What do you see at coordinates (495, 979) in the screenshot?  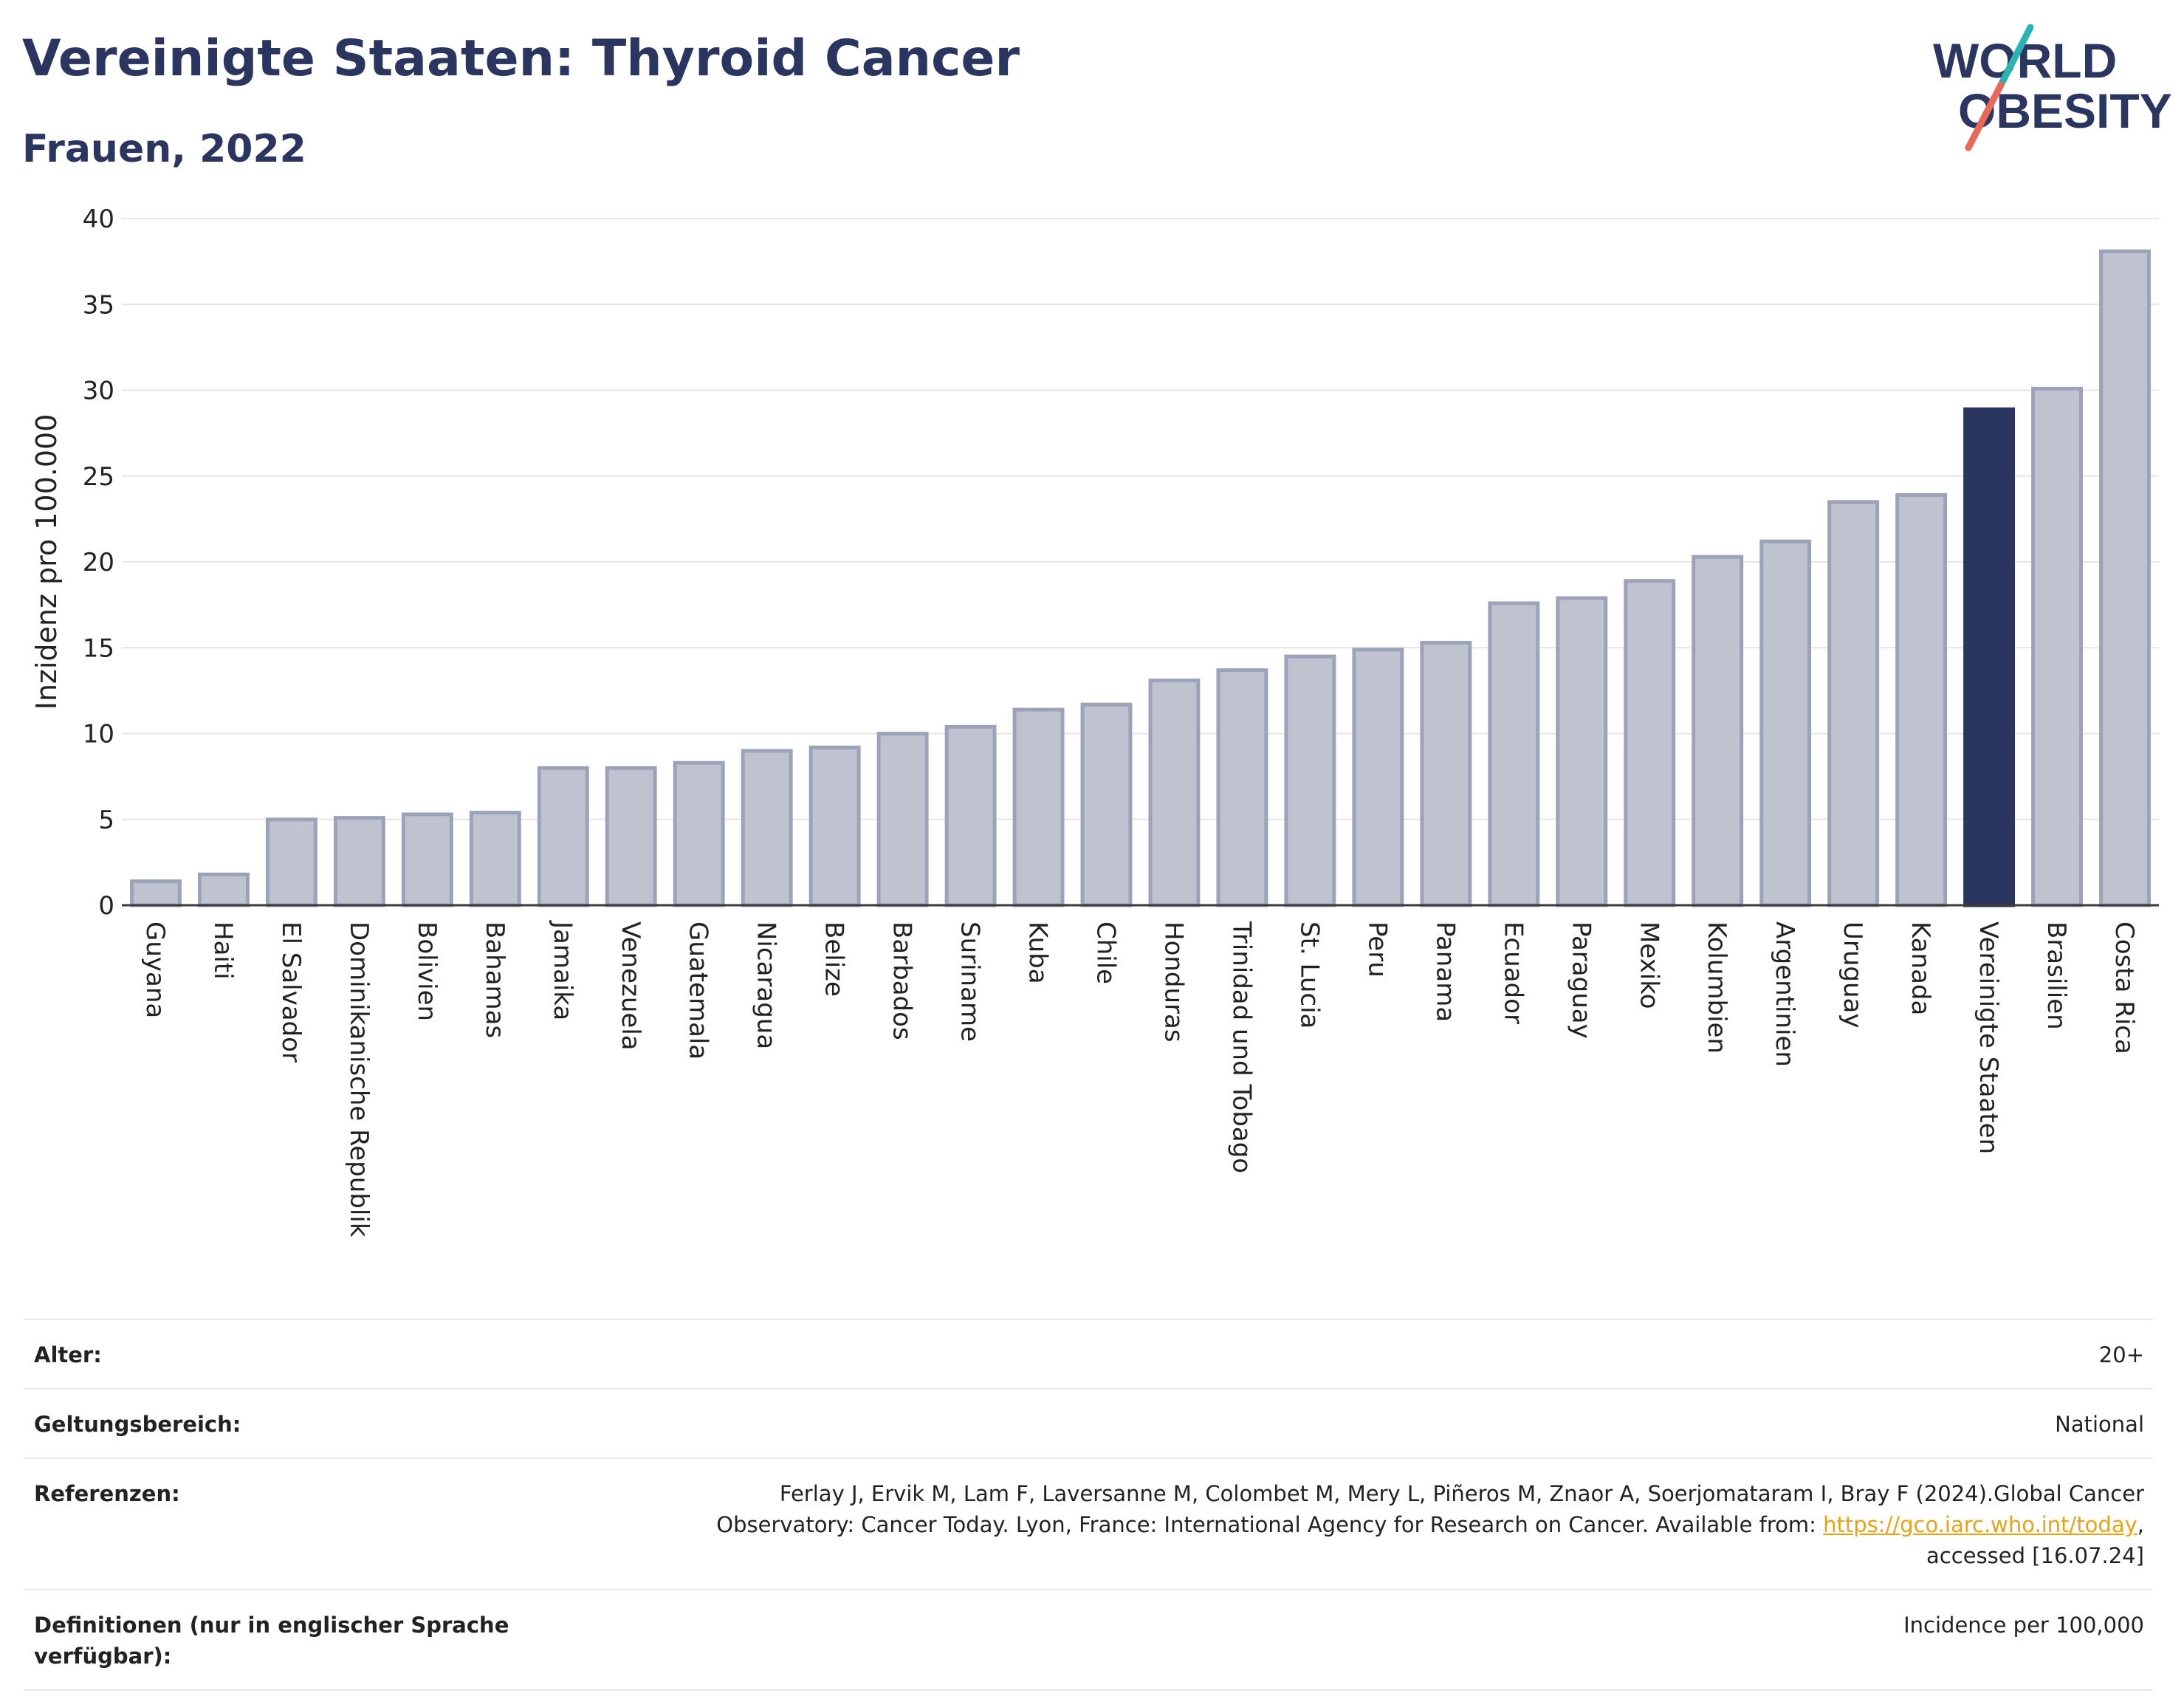 I see `x-tick-label: Bahamas` at bounding box center [495, 979].